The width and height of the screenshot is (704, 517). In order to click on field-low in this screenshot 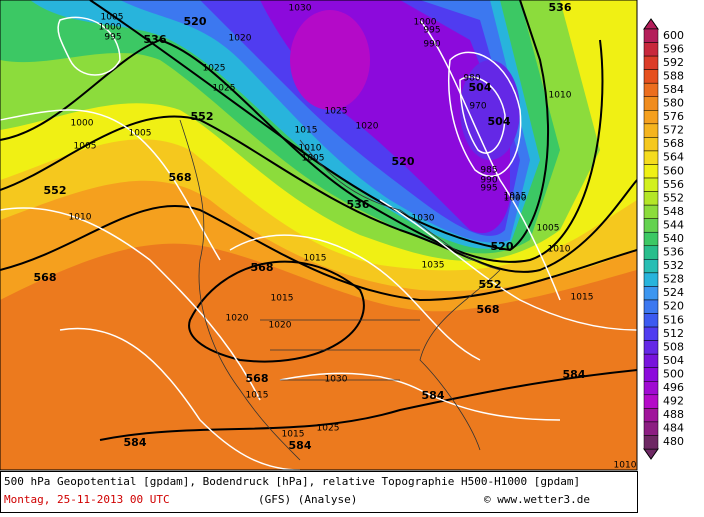, I will do `click(490, 110)`.